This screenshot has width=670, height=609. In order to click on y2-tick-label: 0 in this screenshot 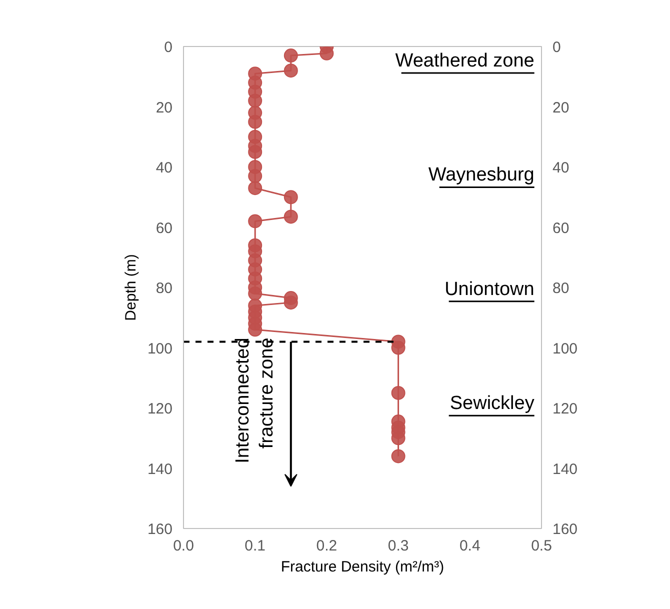, I will do `click(556, 47)`.